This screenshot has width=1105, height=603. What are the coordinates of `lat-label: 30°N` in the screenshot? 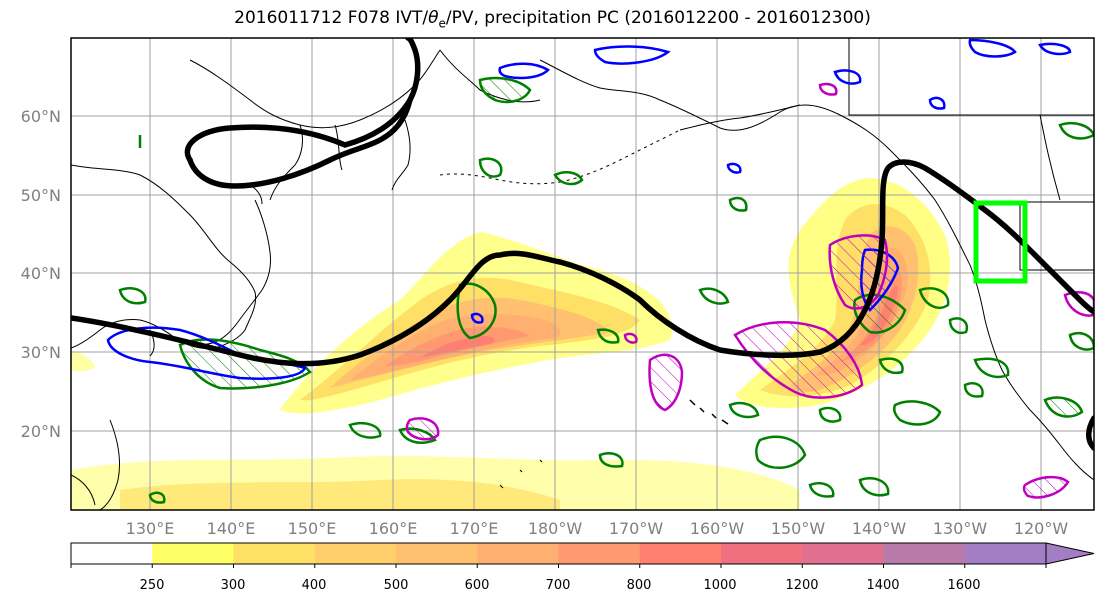 It's located at (41, 352).